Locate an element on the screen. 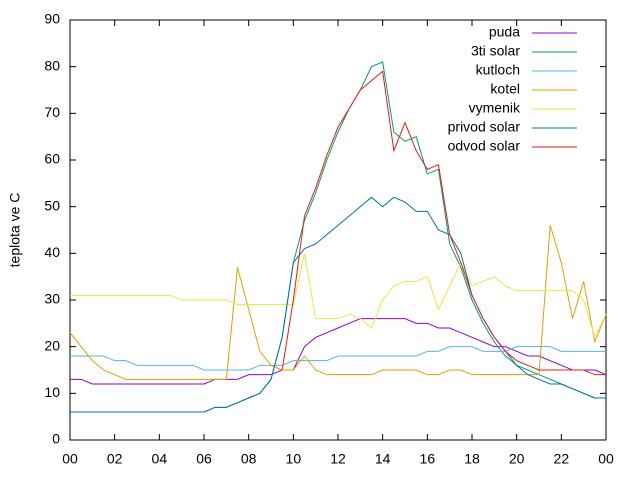  y-tick-label: 0 is located at coordinates (56, 439).